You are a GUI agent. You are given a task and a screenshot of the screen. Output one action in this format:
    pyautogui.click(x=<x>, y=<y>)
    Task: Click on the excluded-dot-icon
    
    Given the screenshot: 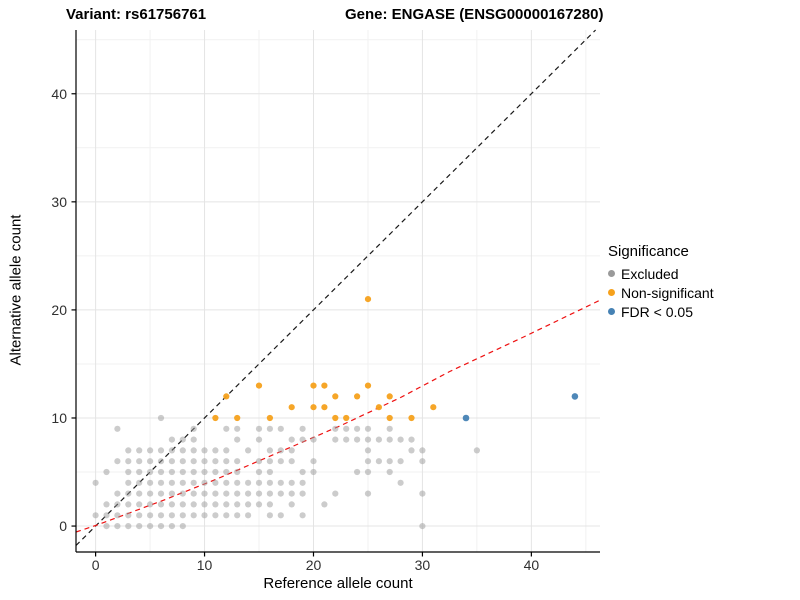 What is the action you would take?
    pyautogui.click(x=611, y=273)
    